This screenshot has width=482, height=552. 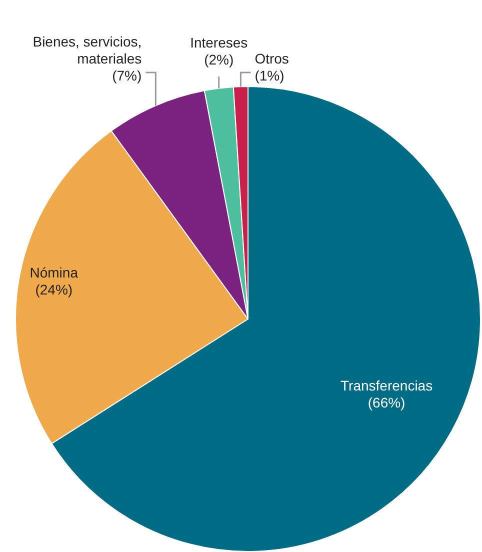 What do you see at coordinates (54, 272) in the screenshot?
I see `slice-label: Nómina` at bounding box center [54, 272].